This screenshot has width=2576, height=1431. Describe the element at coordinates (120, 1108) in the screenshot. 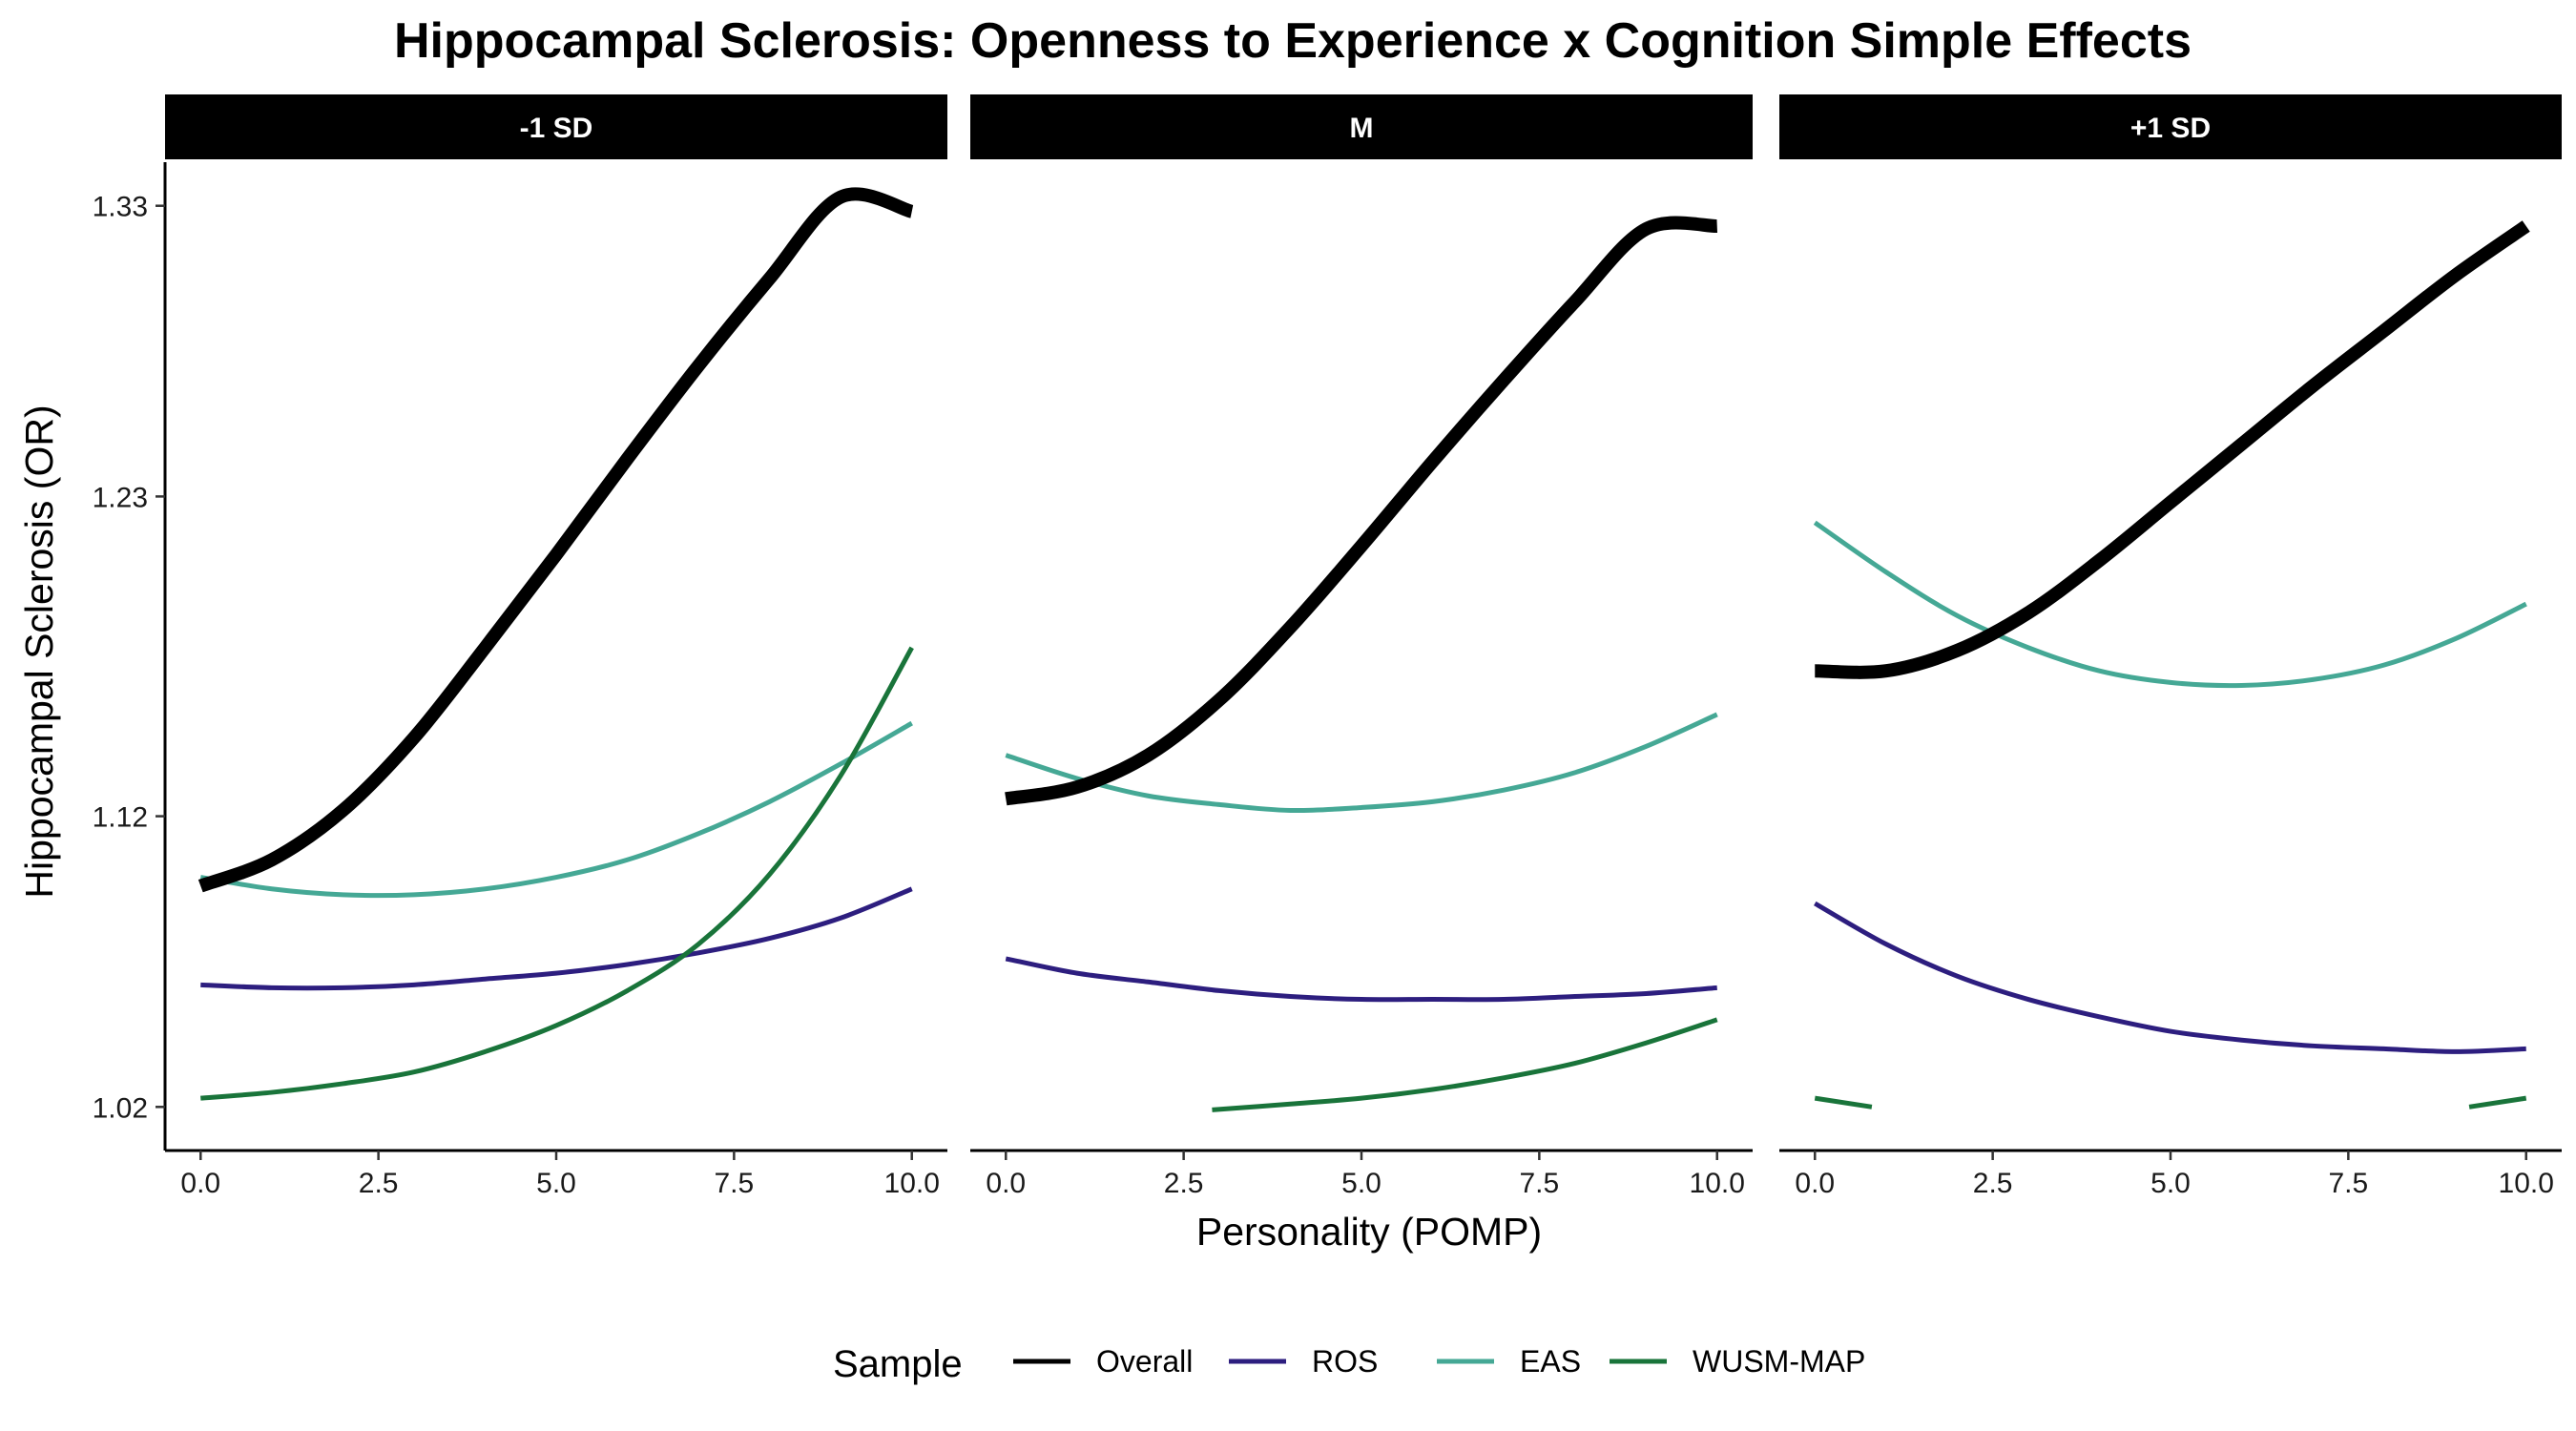

I see `y-tick-label: 1.02` at that location.